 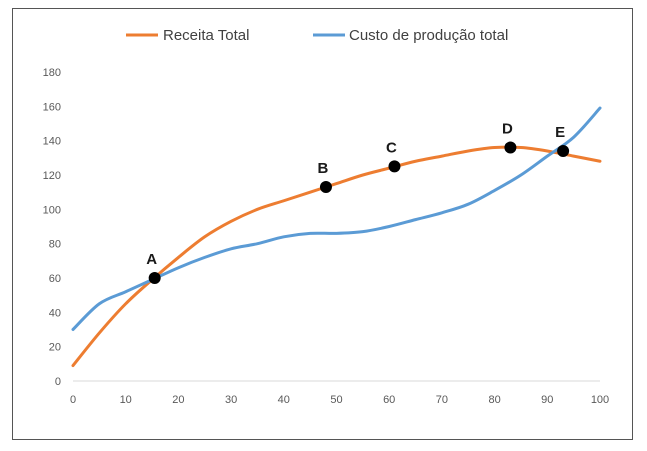 What do you see at coordinates (563, 150) in the screenshot?
I see `point-e-marker` at bounding box center [563, 150].